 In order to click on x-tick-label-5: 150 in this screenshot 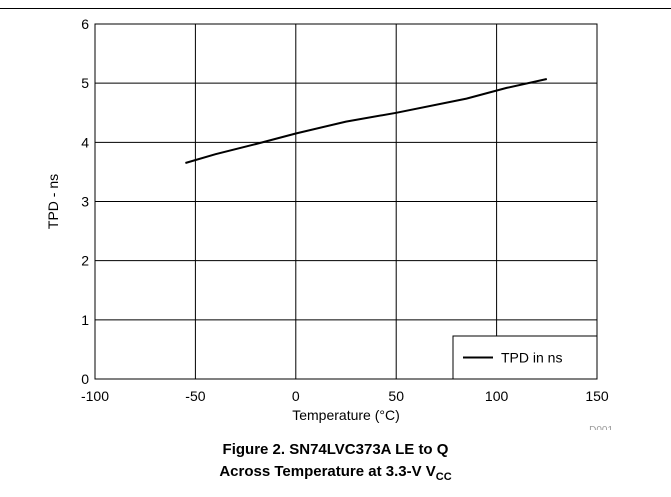, I will do `click(597, 396)`.